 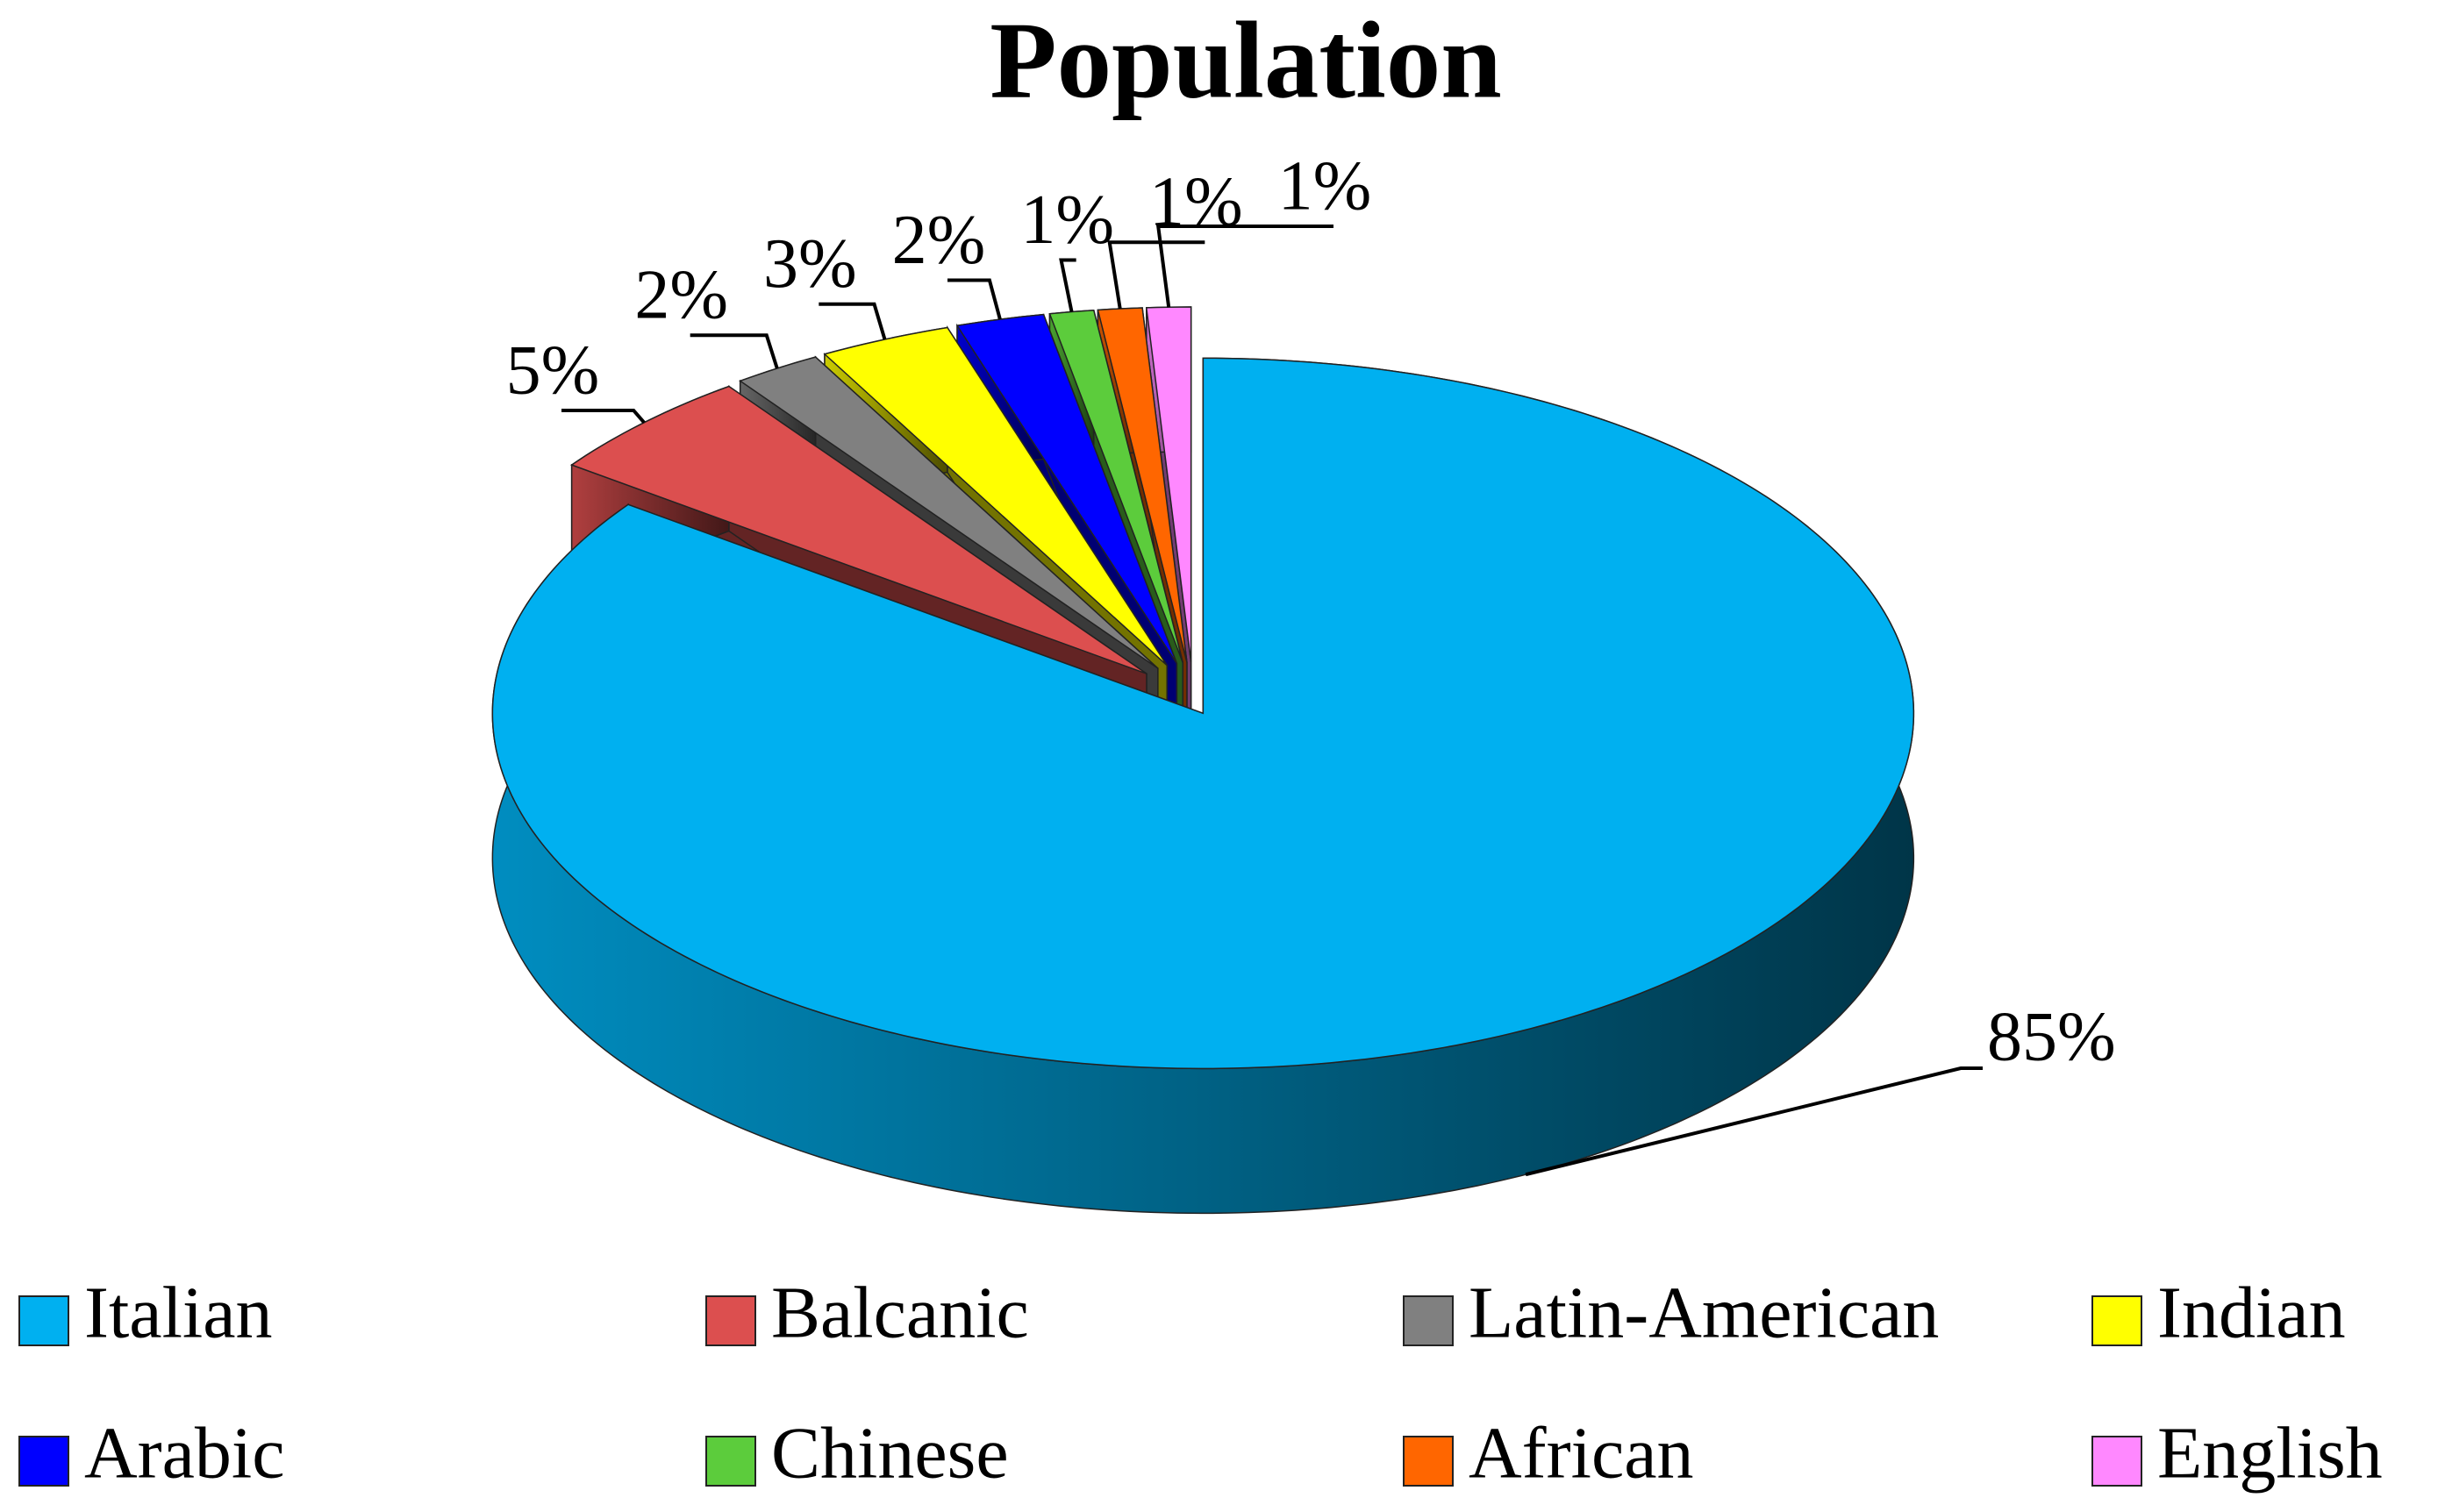 What do you see at coordinates (1704, 1312) in the screenshot?
I see `legend-label: Latin-American` at bounding box center [1704, 1312].